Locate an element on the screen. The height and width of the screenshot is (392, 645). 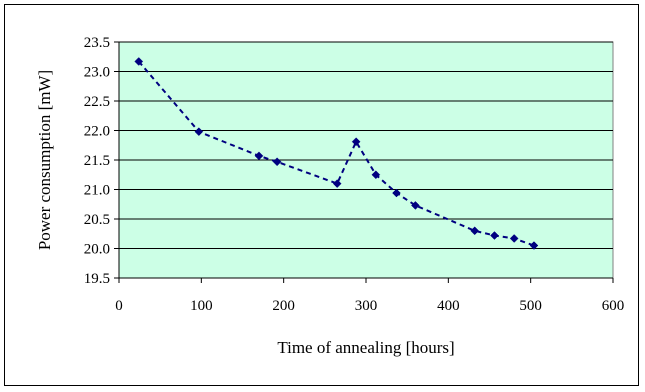
x-tick-label: 200 is located at coordinates (283, 306).